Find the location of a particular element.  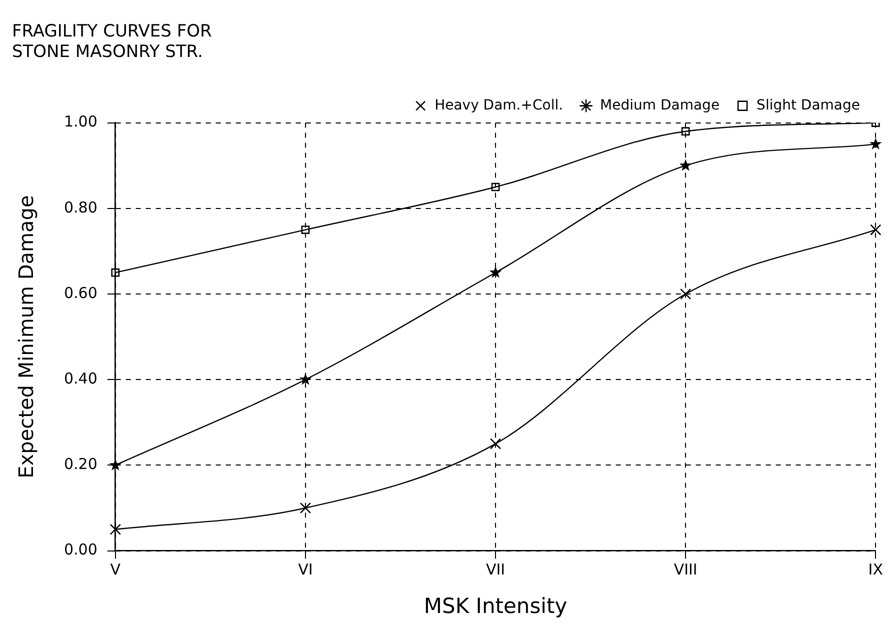

y-tick-label: 0.80 is located at coordinates (81, 207).